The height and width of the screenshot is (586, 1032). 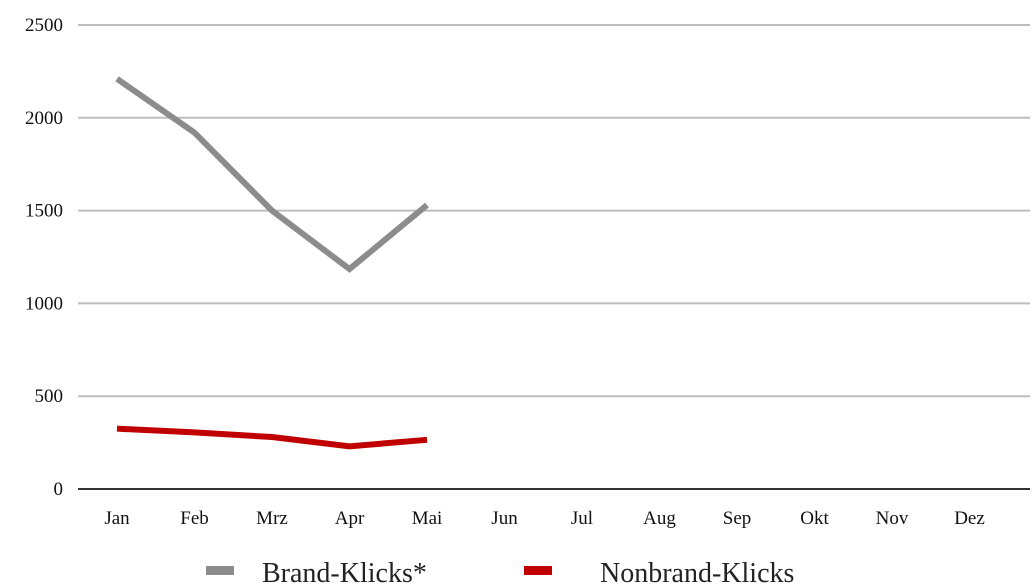 What do you see at coordinates (344, 572) in the screenshot?
I see `legend-label: Brand-Klicks*` at bounding box center [344, 572].